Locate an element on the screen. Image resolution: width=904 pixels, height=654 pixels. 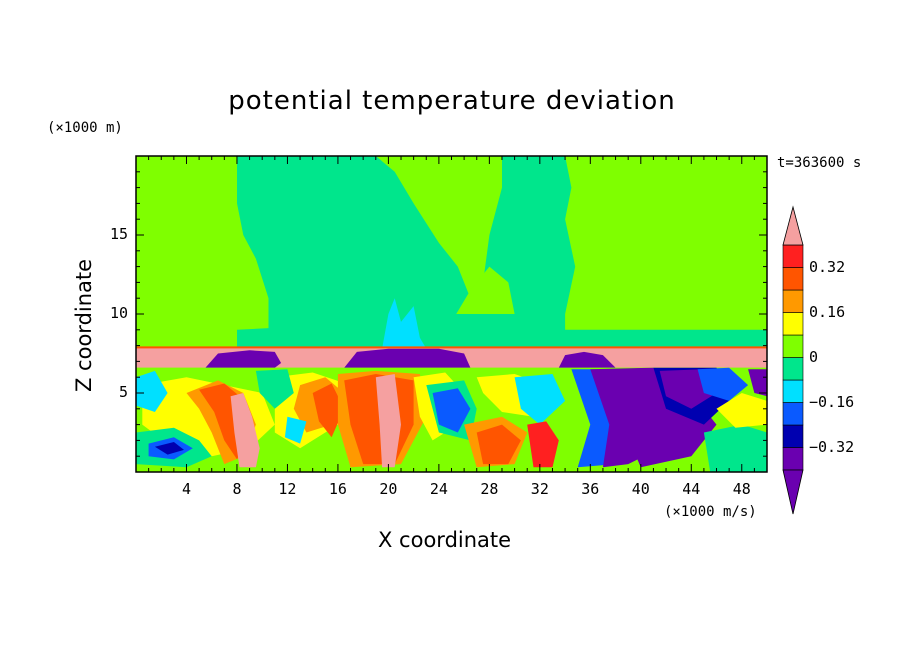
colorbar is located at coordinates (793, 360).